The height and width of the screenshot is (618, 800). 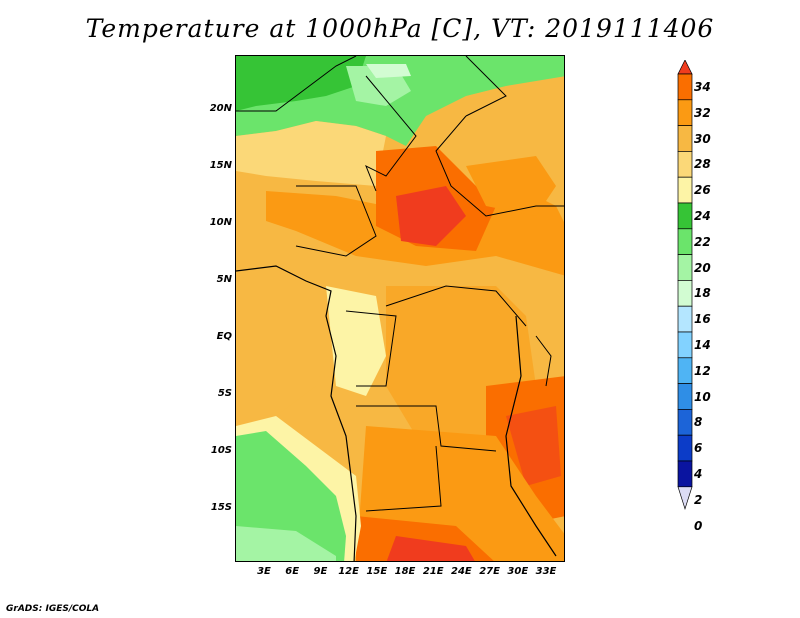 What do you see at coordinates (405, 571) in the screenshot?
I see `lon-tick-label: 18E` at bounding box center [405, 571].